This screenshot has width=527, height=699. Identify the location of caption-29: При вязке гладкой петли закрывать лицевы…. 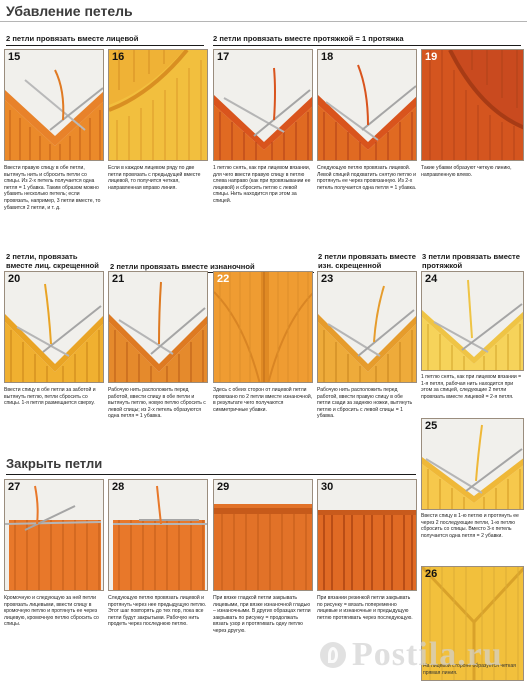
(262, 614).